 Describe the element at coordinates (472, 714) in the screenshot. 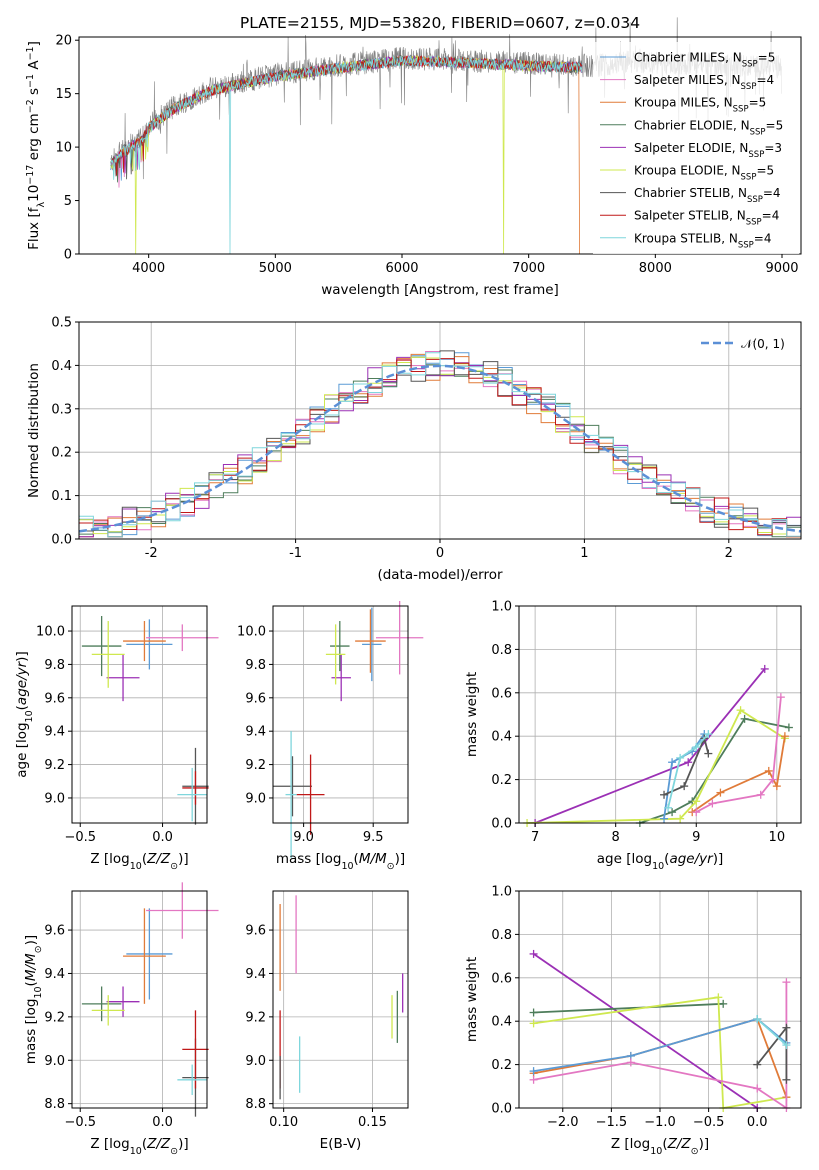

I see `y-axis-label-massweight_vs_age: mass weight` at that location.